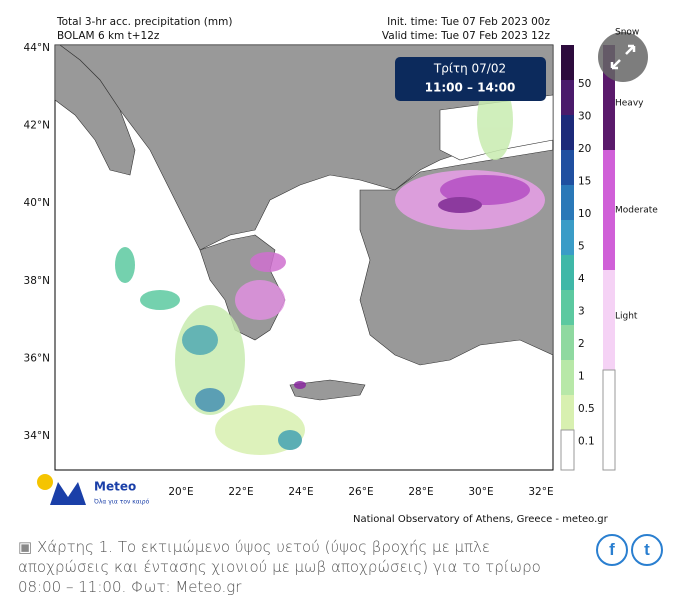 This screenshot has width=678, height=608. What do you see at coordinates (327, 390) in the screenshot?
I see `crete` at bounding box center [327, 390].